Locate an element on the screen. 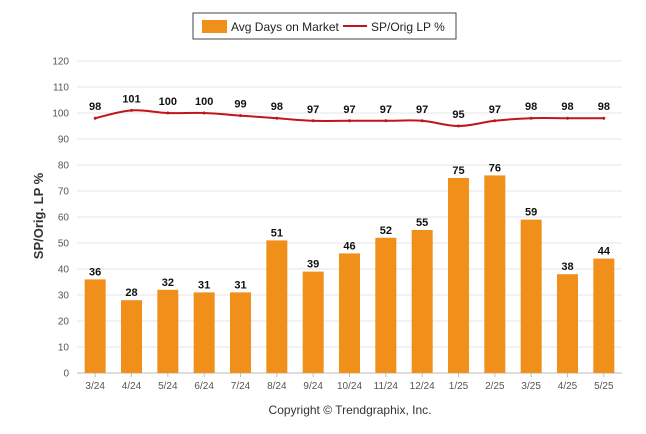 This screenshot has height=434, width=646. y-tick-label: 60 is located at coordinates (64, 218).